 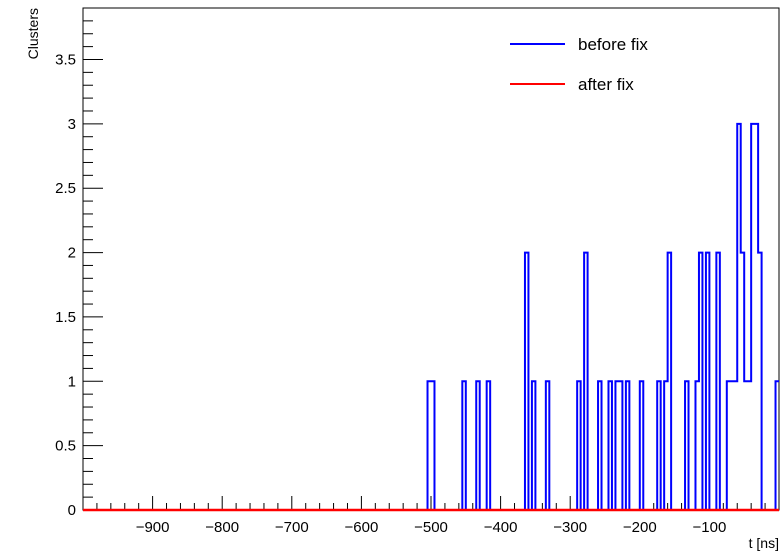 I want to click on x-tick-label: −900, so click(x=153, y=527).